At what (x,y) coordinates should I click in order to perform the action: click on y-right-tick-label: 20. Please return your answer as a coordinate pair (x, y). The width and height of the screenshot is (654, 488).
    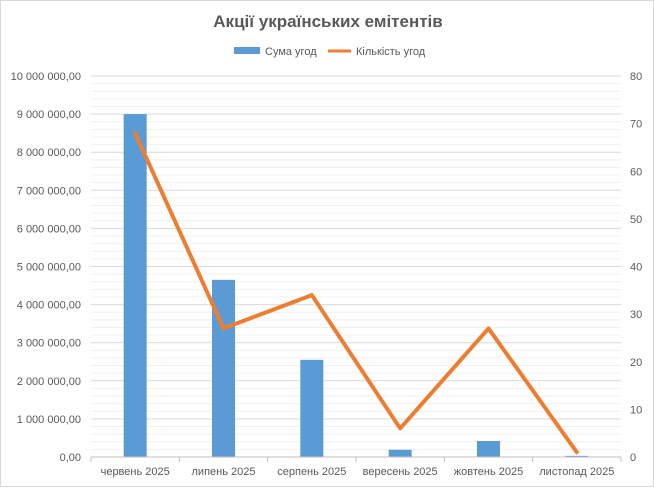
    Looking at the image, I should click on (636, 363).